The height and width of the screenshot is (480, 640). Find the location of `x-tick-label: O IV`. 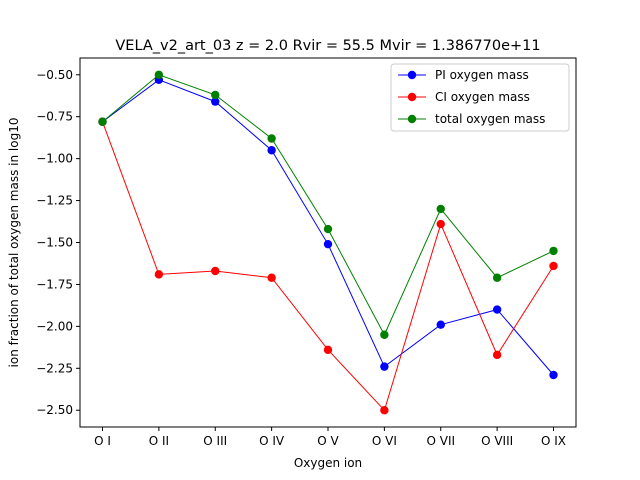

x-tick-label: O IV is located at coordinates (272, 441).